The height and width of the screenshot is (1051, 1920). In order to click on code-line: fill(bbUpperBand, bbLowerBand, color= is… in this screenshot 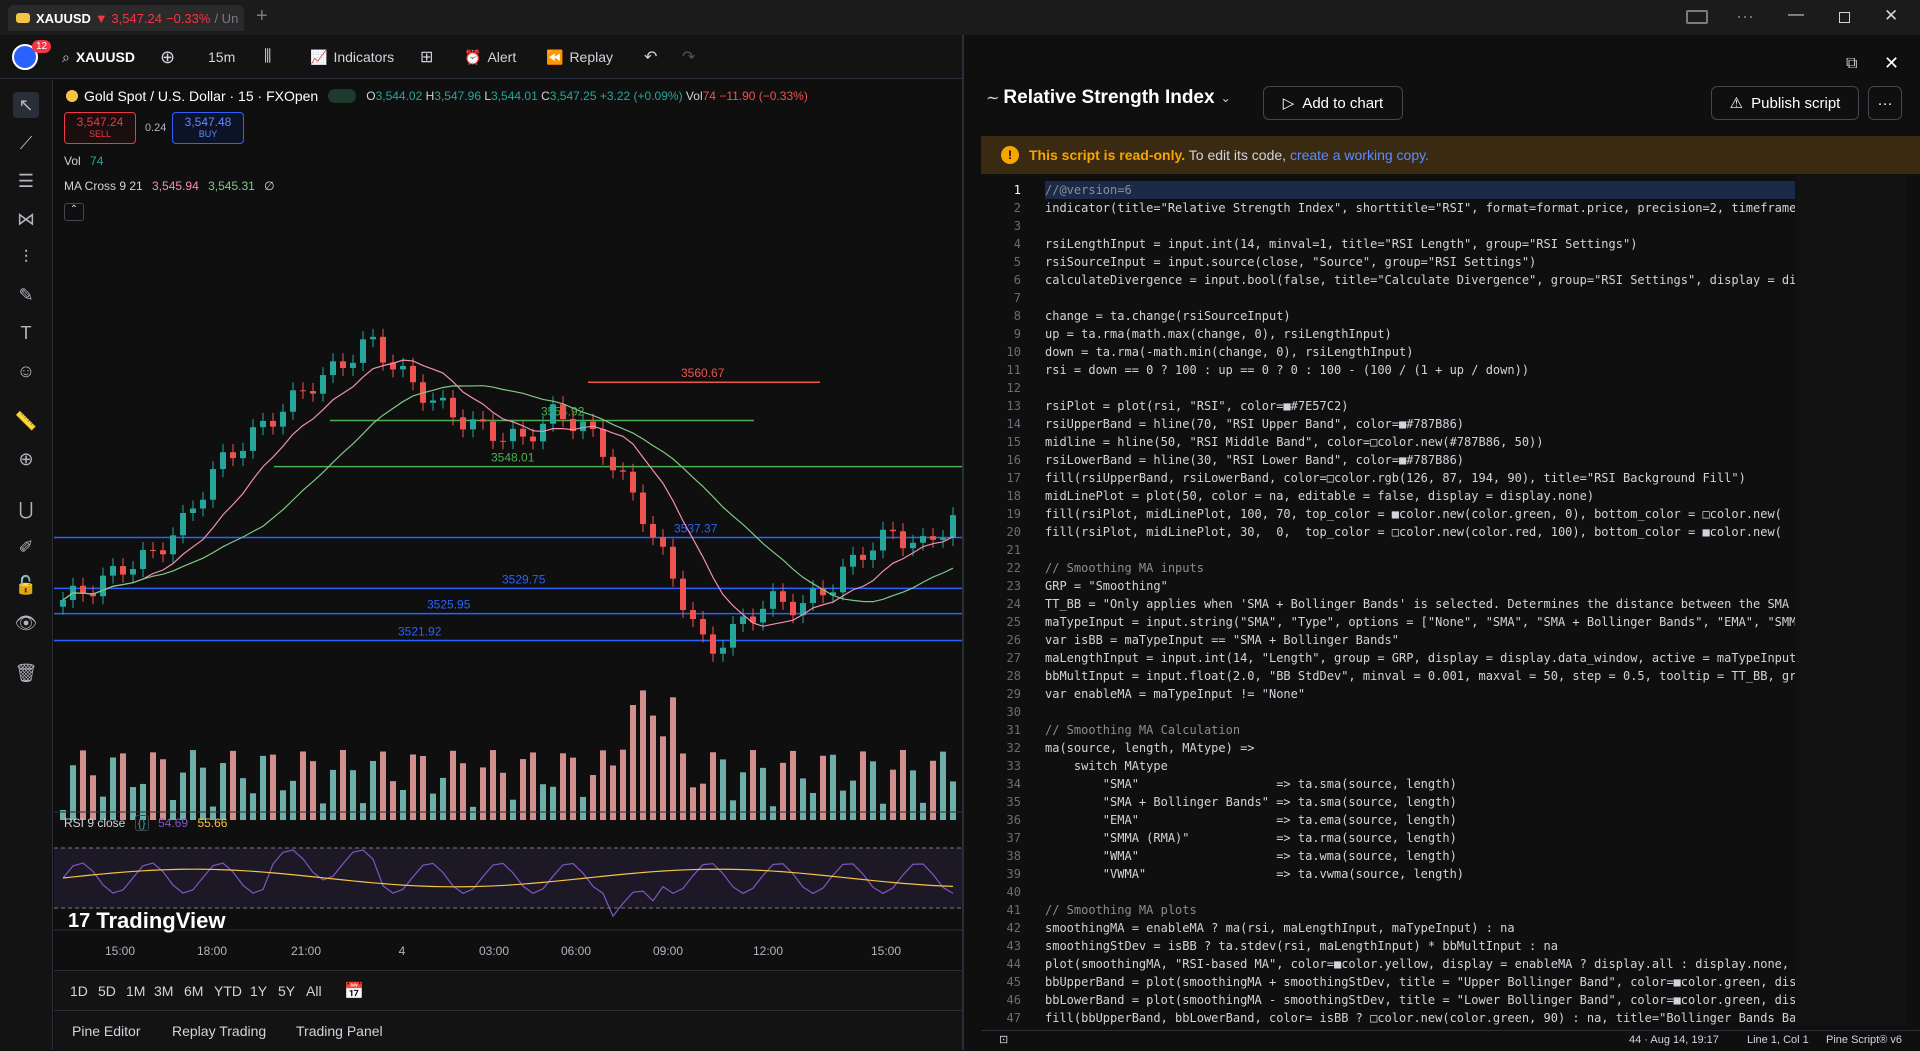, I will do `click(1420, 1018)`.